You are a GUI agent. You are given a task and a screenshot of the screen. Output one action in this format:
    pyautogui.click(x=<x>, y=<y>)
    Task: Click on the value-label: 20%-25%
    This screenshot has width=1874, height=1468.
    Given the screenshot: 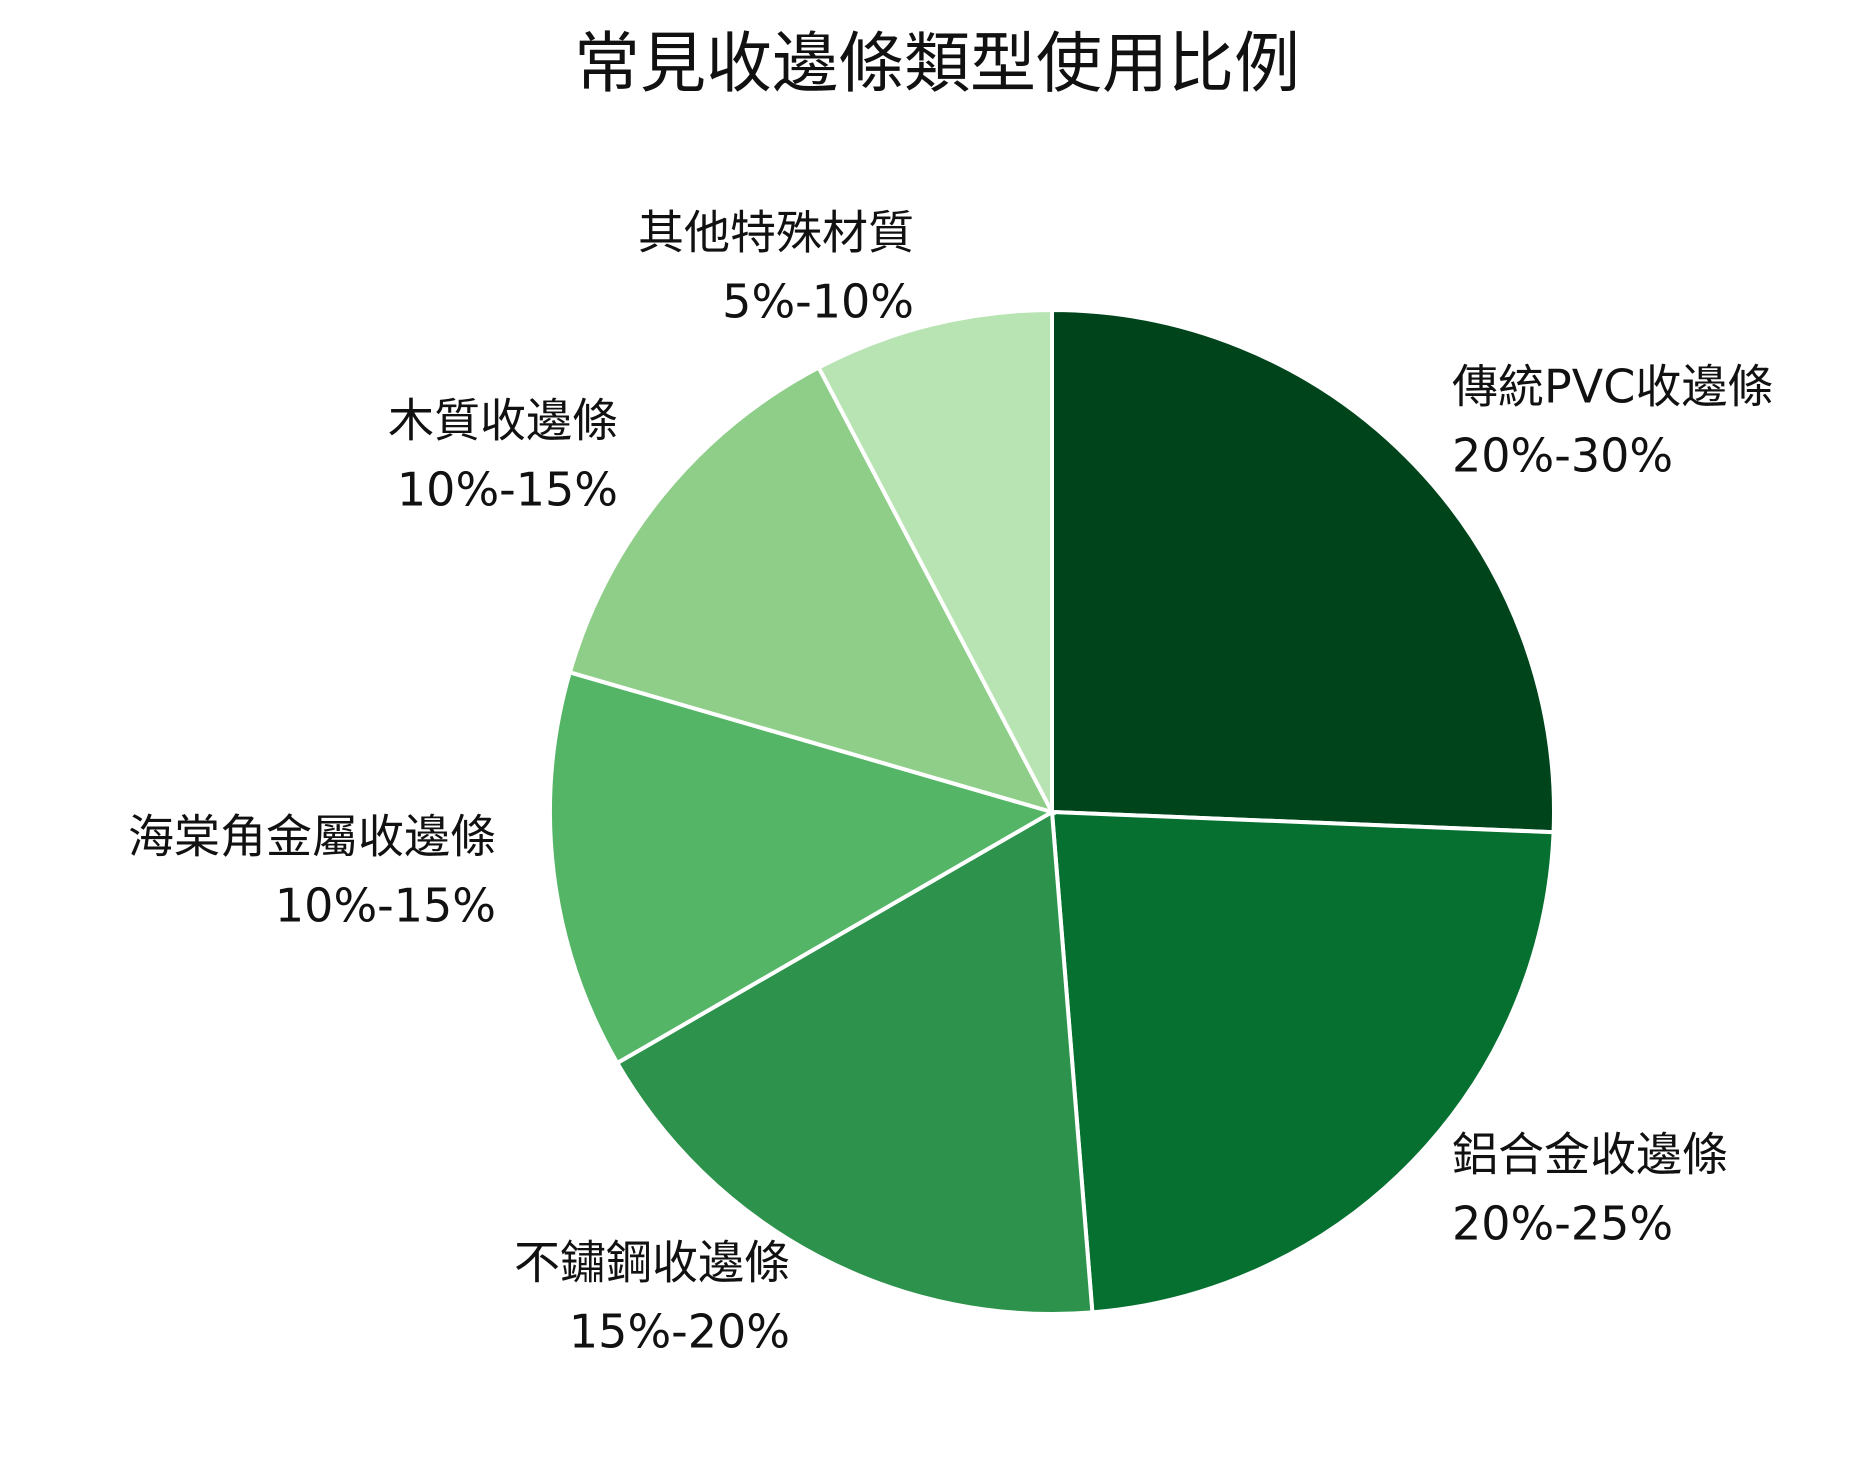 What is the action you would take?
    pyautogui.click(x=1562, y=1224)
    